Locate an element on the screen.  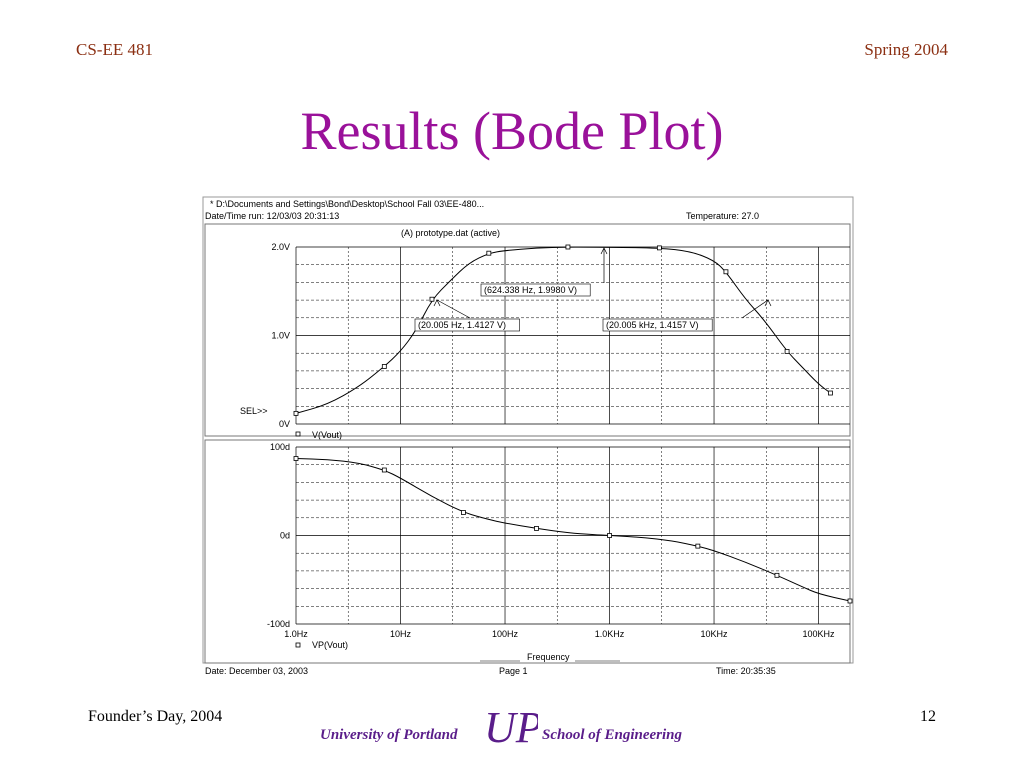
header-course: CS-EE 481 is located at coordinates (114, 49).